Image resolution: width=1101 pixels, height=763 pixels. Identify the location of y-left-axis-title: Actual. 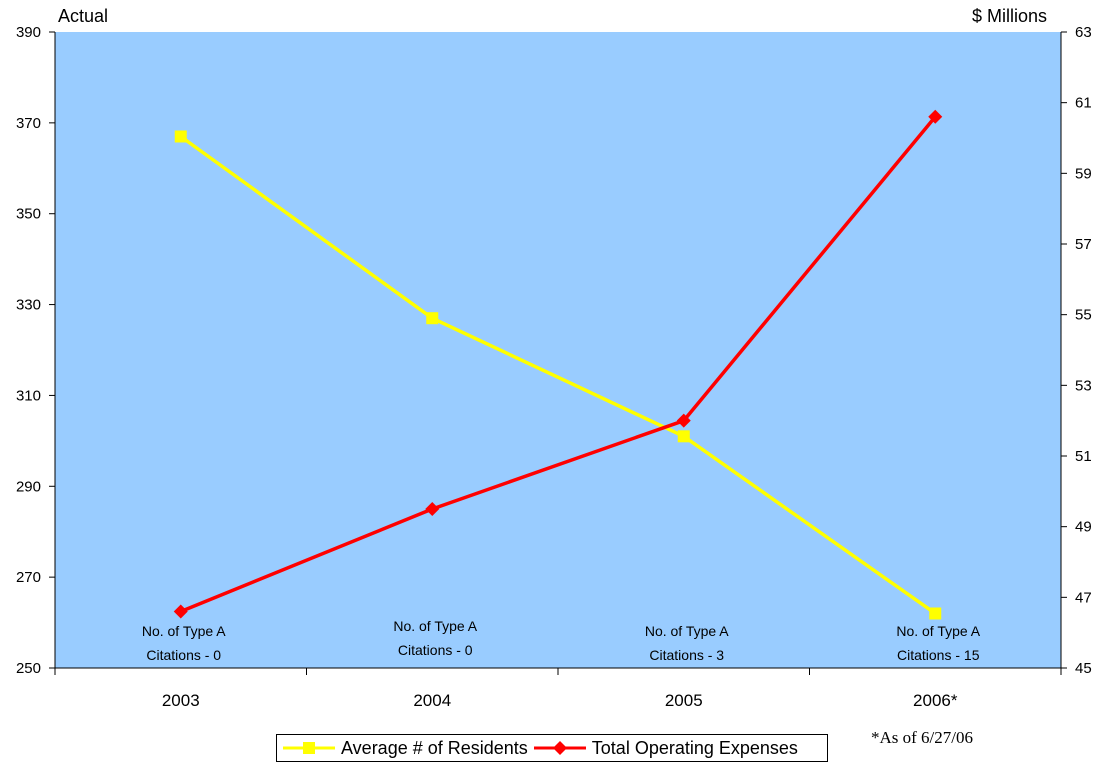
(83, 16).